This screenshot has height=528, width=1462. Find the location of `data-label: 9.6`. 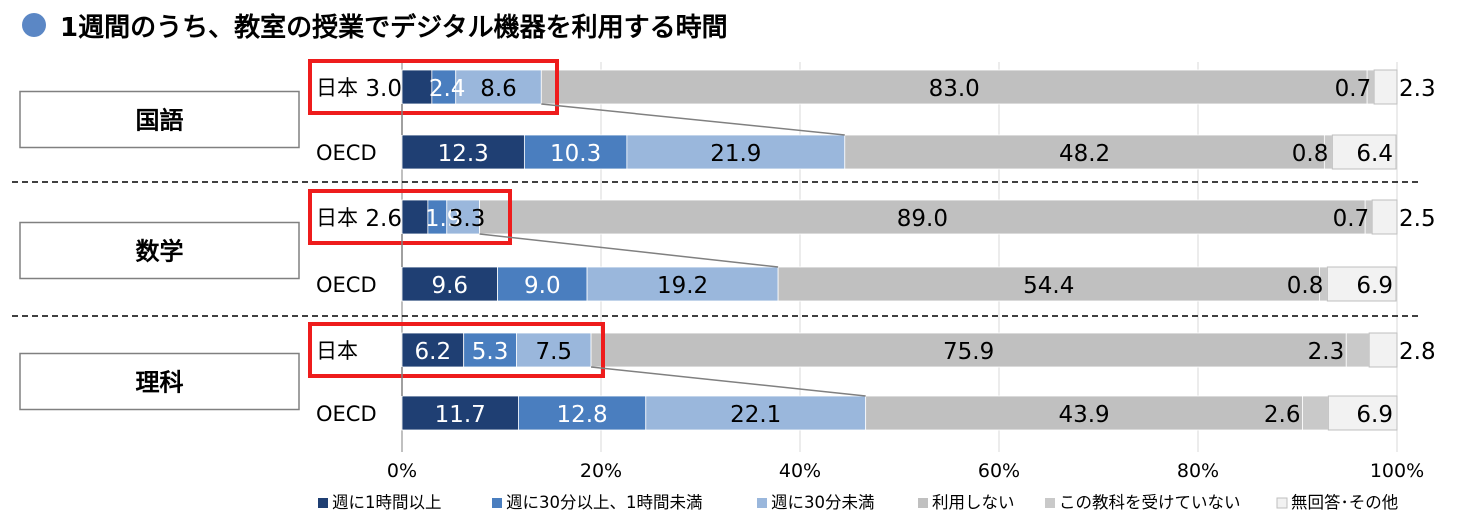

data-label: 9.6 is located at coordinates (449, 286).